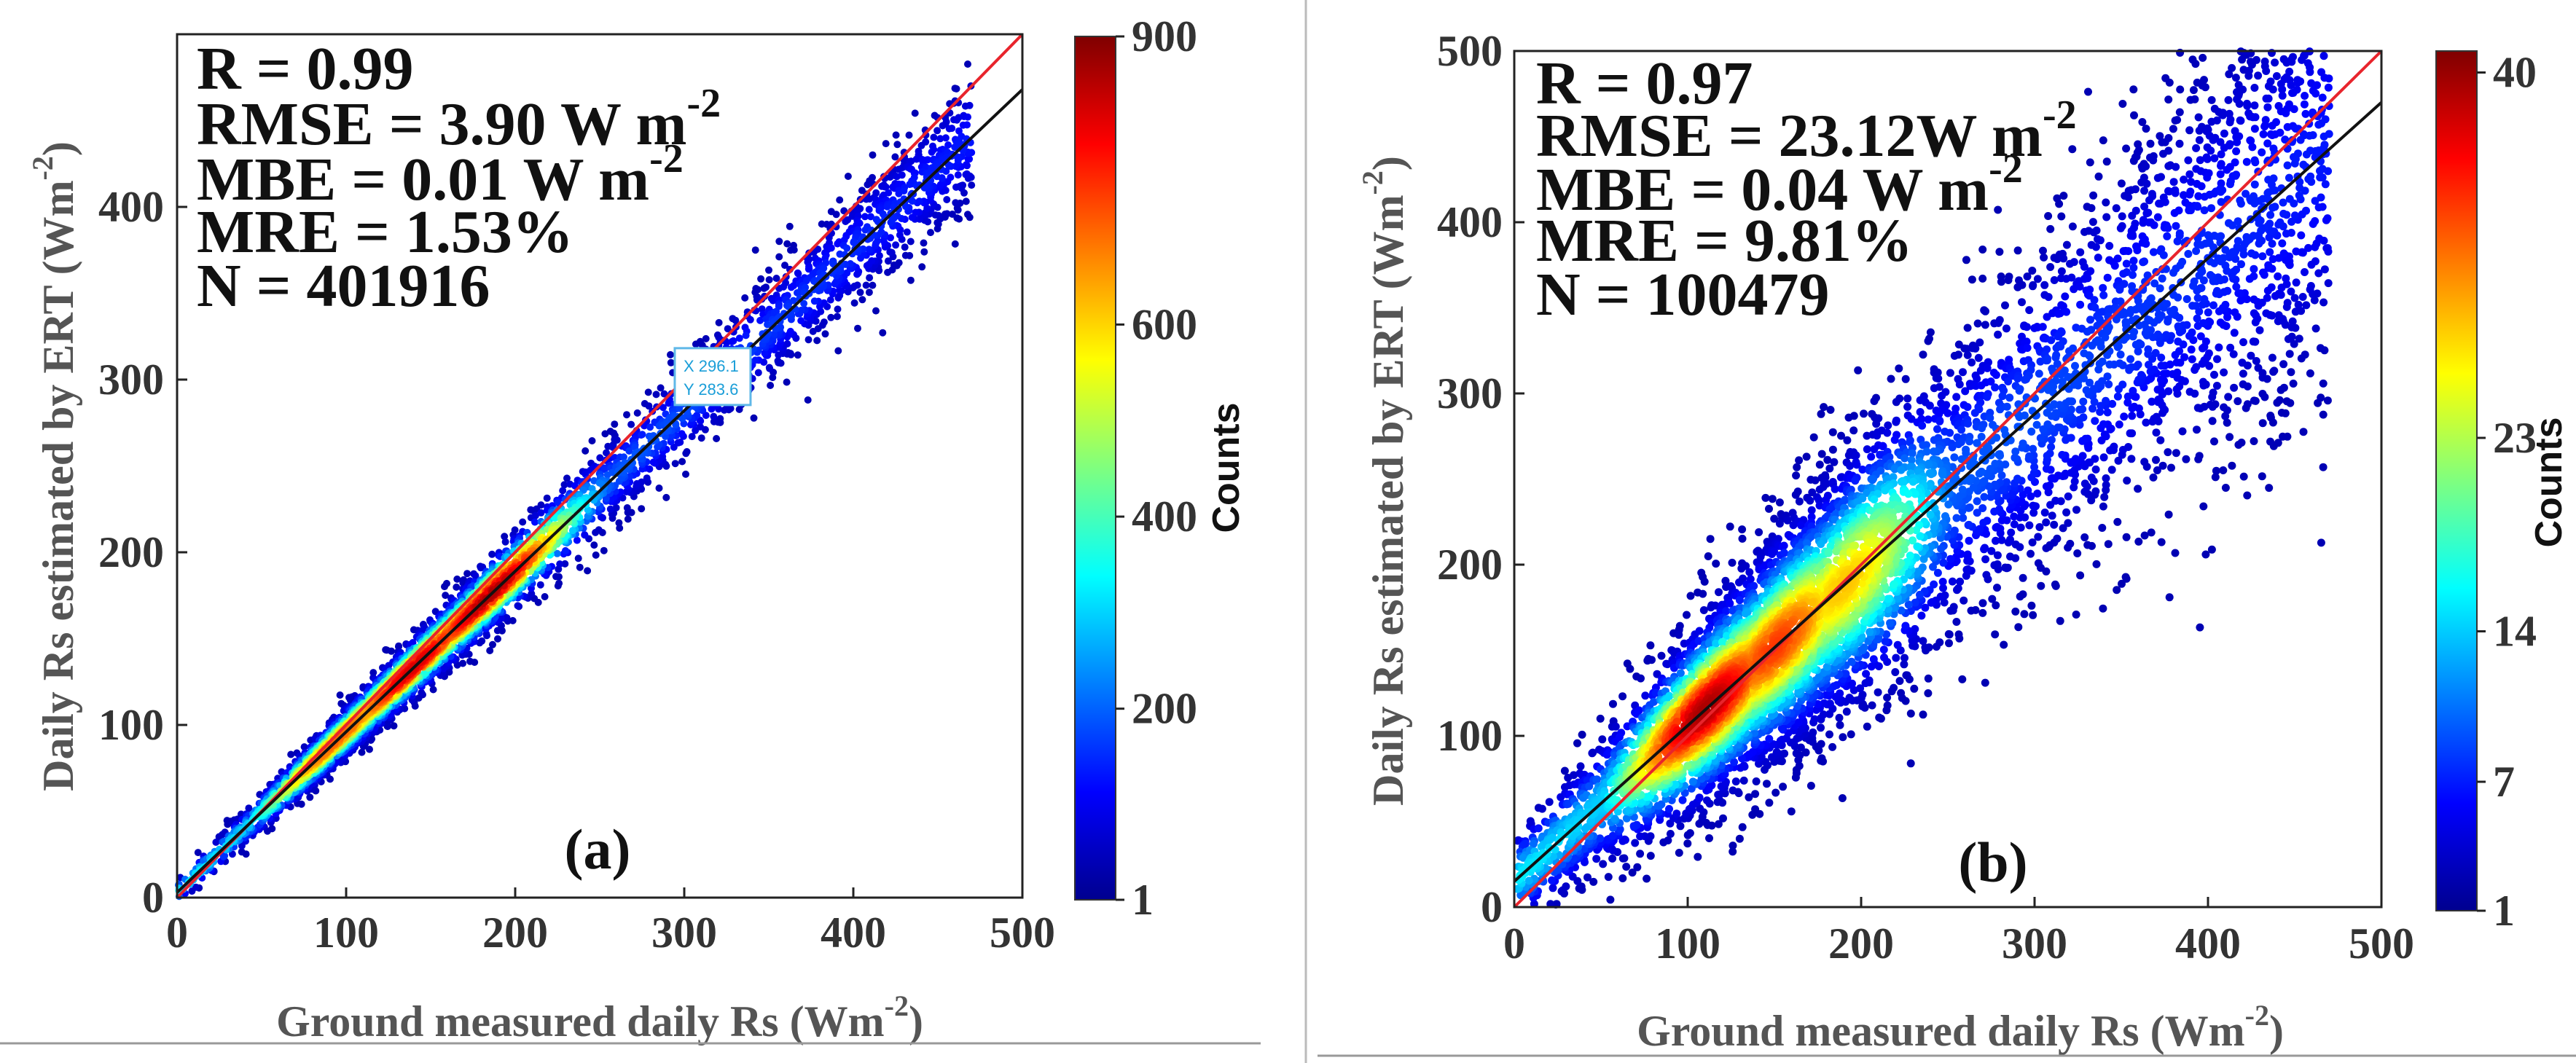 The width and height of the screenshot is (2576, 1063). I want to click on y-tick-label: 200, so click(131, 552).